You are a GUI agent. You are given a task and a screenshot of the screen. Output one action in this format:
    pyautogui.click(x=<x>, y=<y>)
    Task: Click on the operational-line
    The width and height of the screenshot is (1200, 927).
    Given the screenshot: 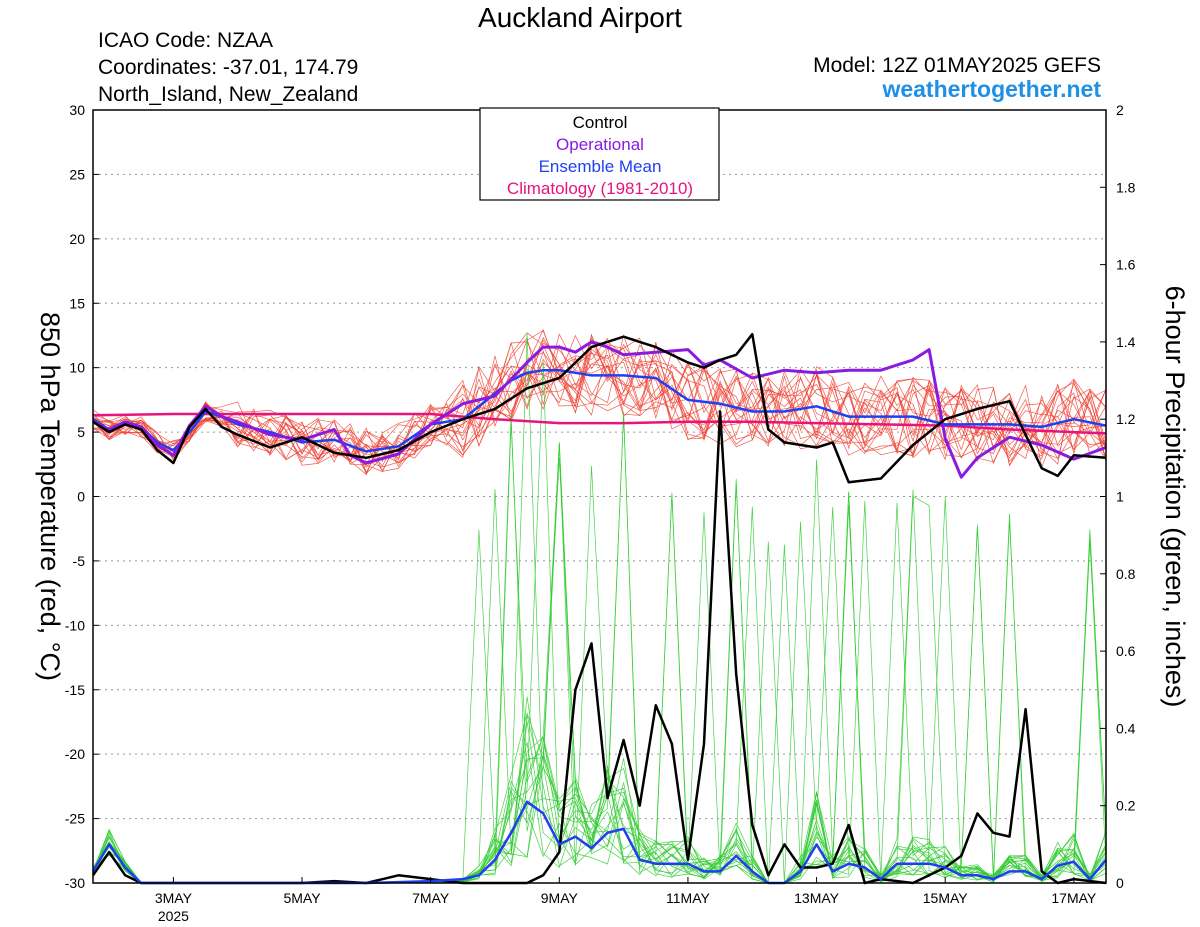 What is the action you would take?
    pyautogui.click(x=599, y=409)
    